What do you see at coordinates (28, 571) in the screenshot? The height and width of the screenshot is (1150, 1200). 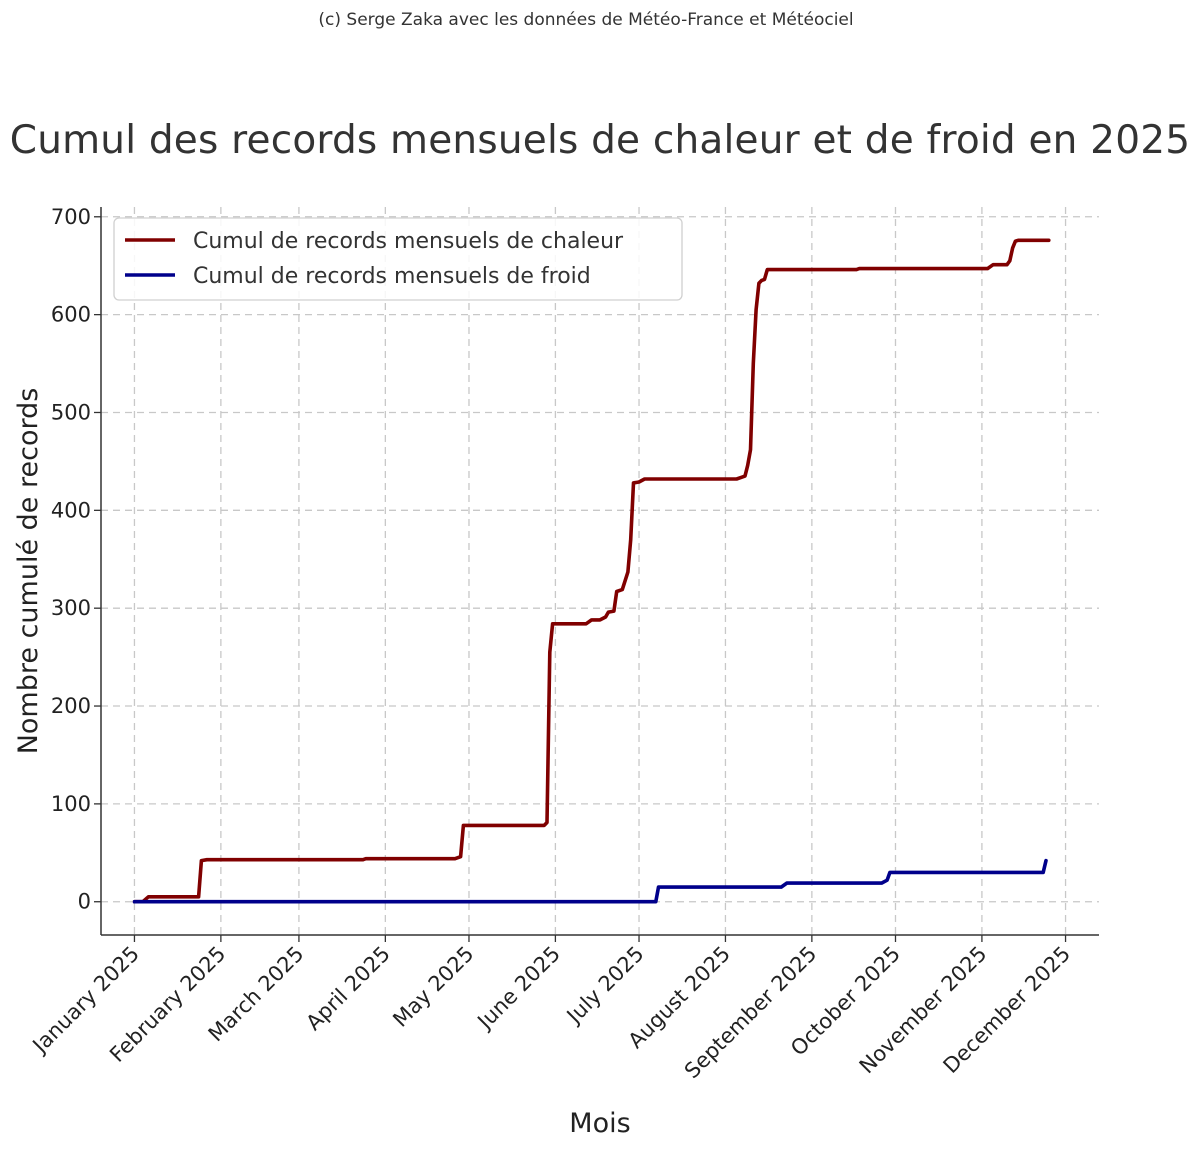 I see `y-axis-label: Nombre cumulé de records` at bounding box center [28, 571].